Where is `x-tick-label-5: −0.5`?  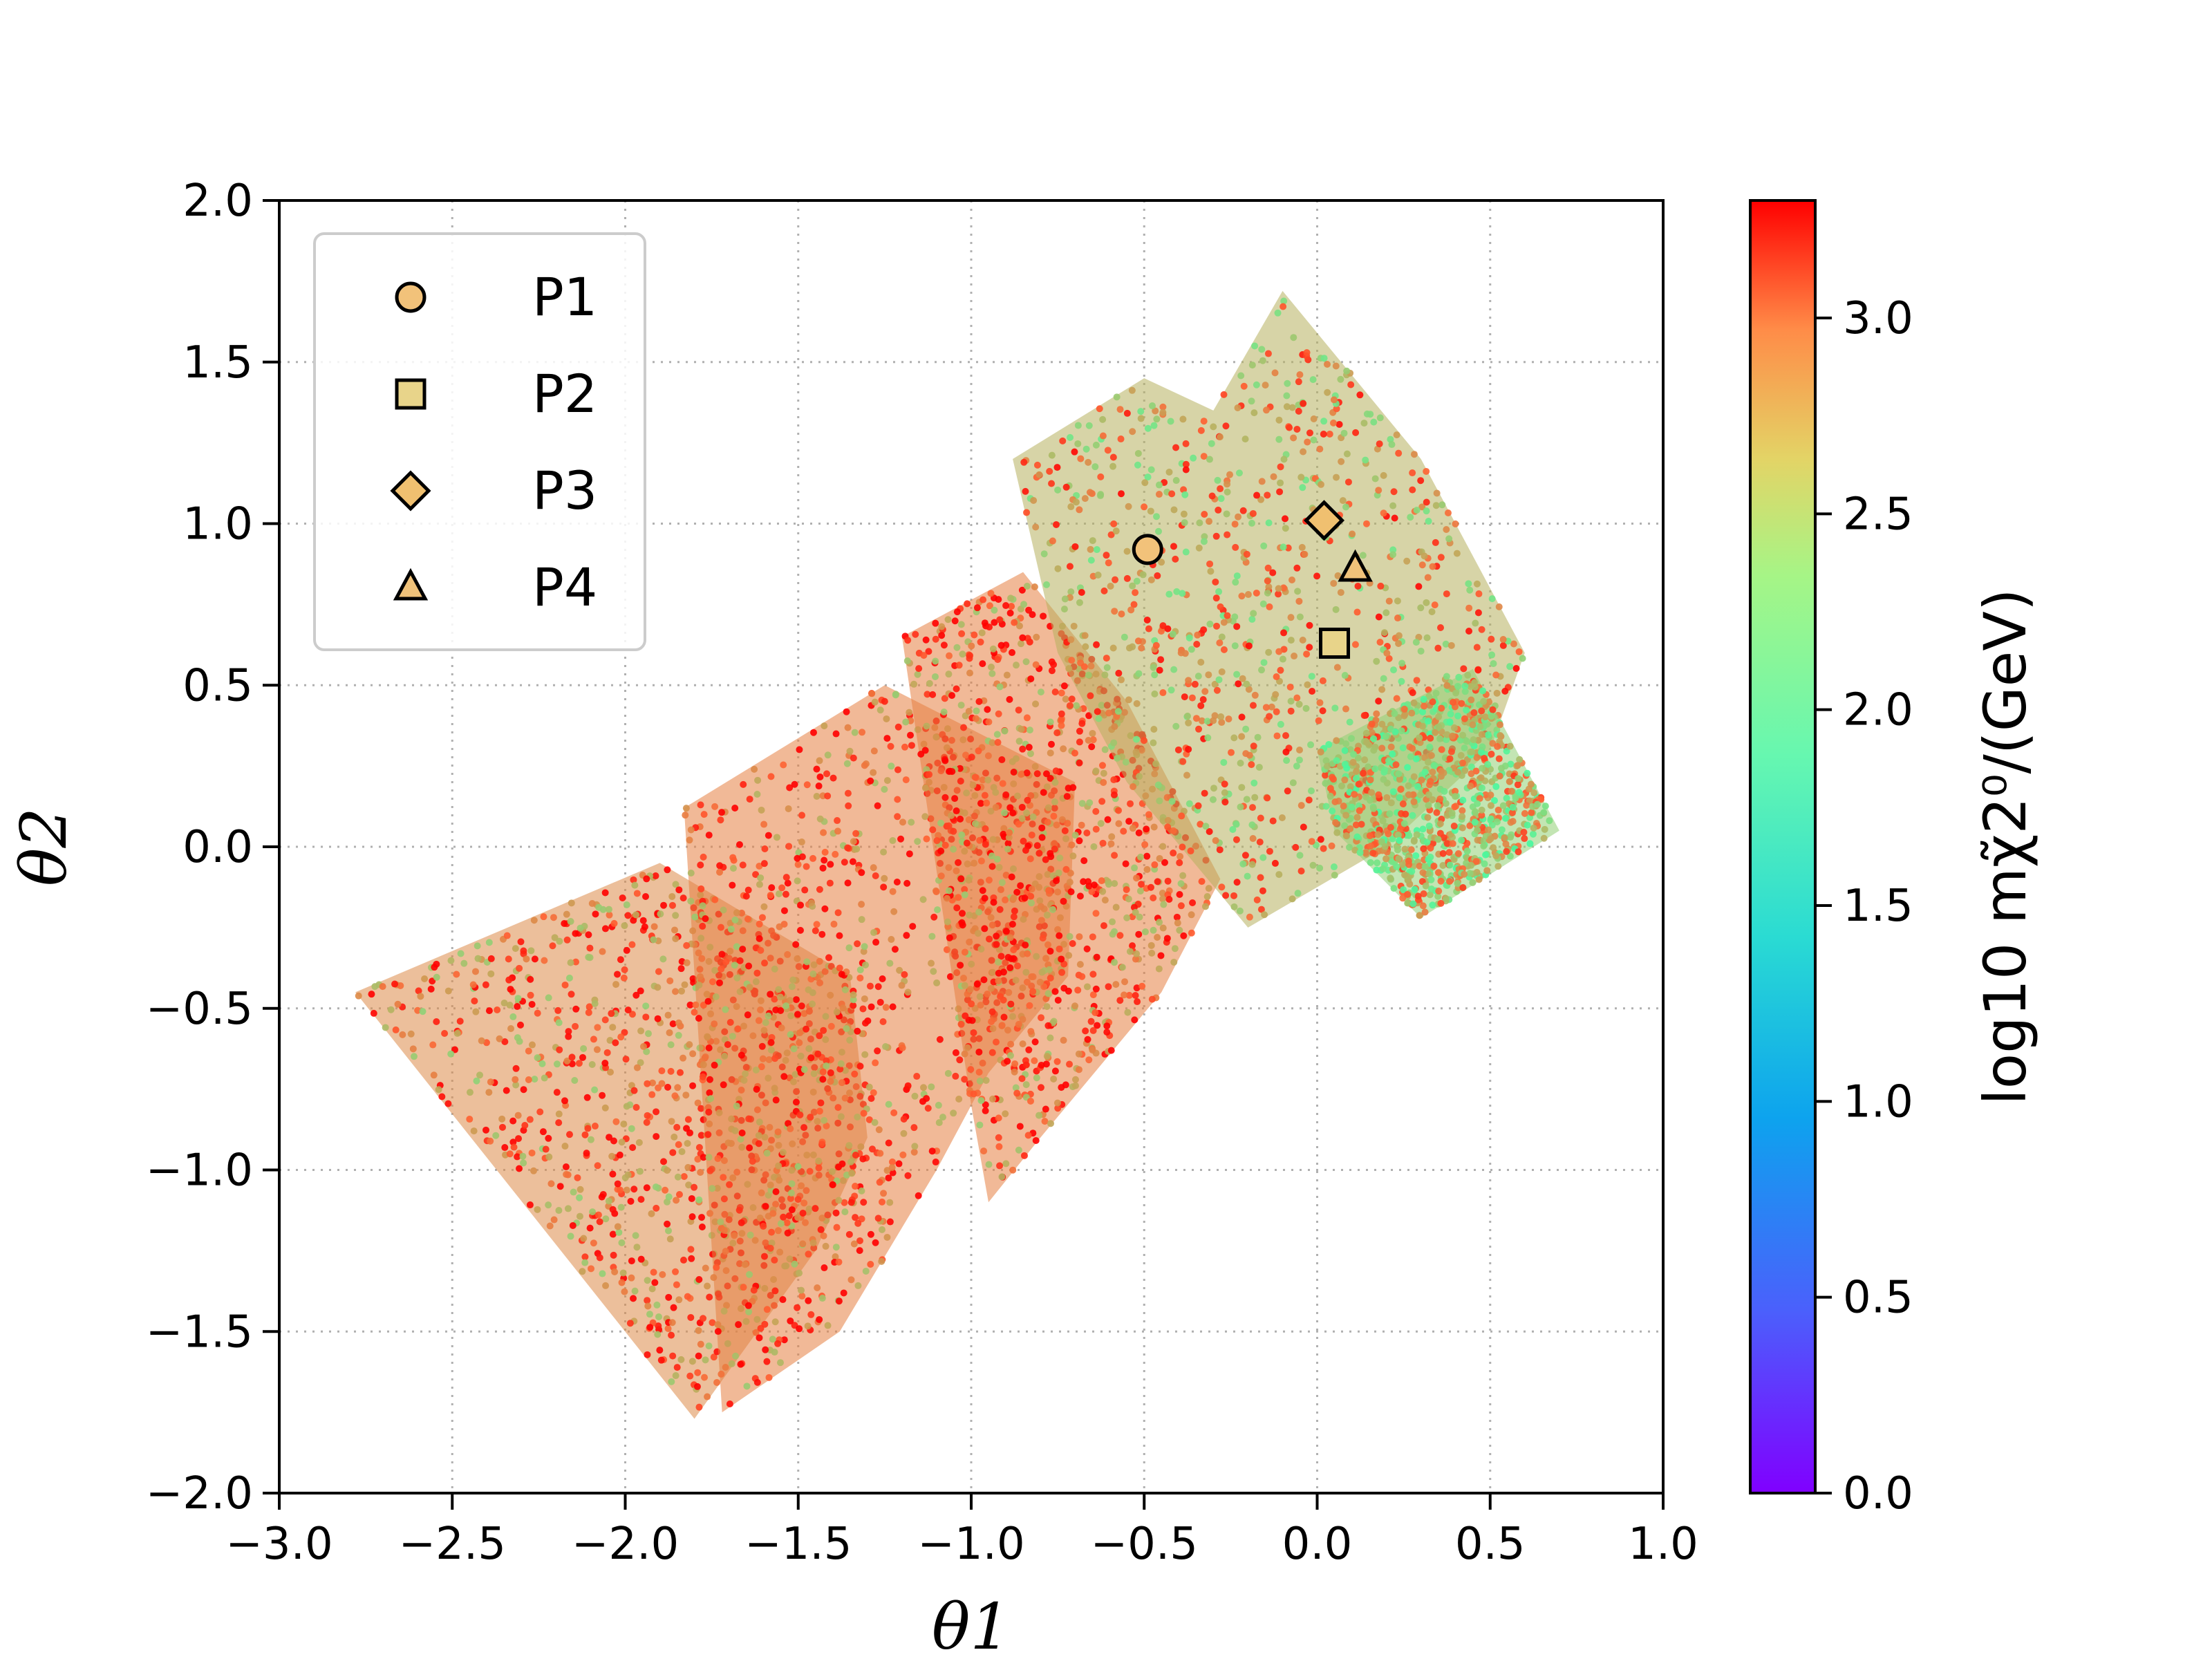 x-tick-label-5: −0.5 is located at coordinates (1145, 1544).